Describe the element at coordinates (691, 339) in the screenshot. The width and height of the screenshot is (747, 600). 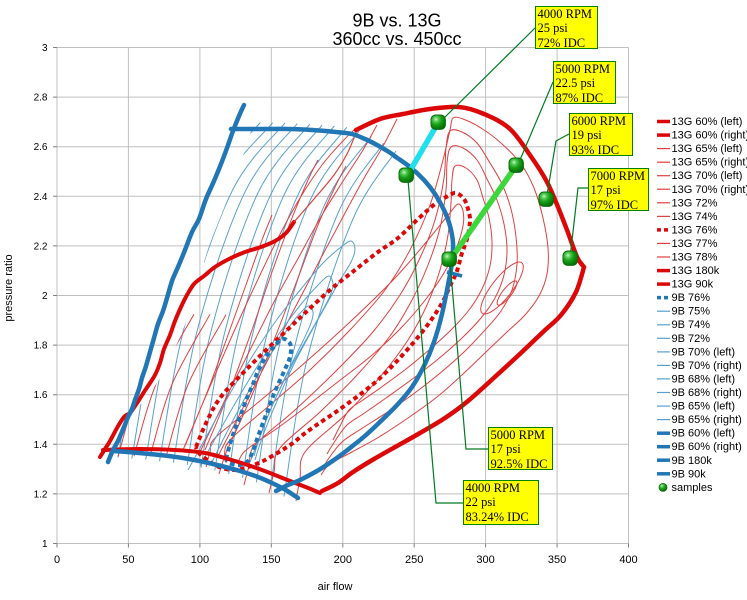
I see `svg-text: 9B 72%` at that location.